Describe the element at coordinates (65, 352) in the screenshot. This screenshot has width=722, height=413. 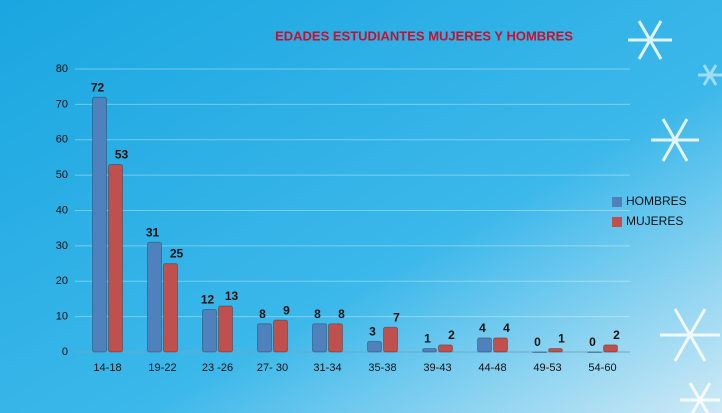
I see `y-tick-label: 0` at that location.